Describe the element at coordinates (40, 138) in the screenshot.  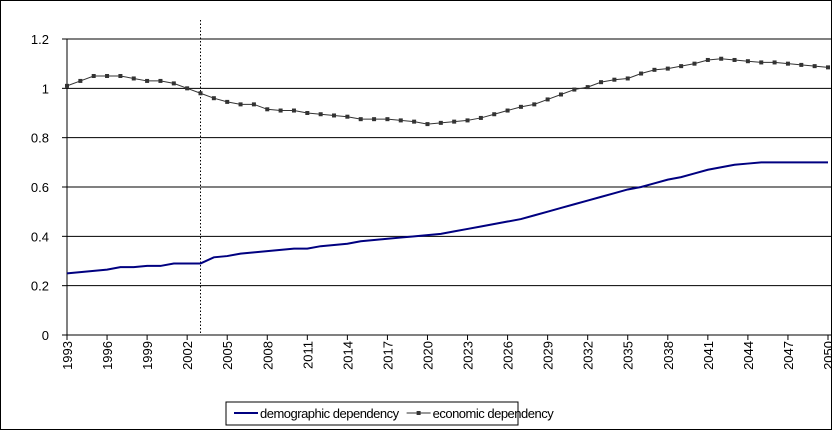
I see `y-tick-label: 0.8` at that location.